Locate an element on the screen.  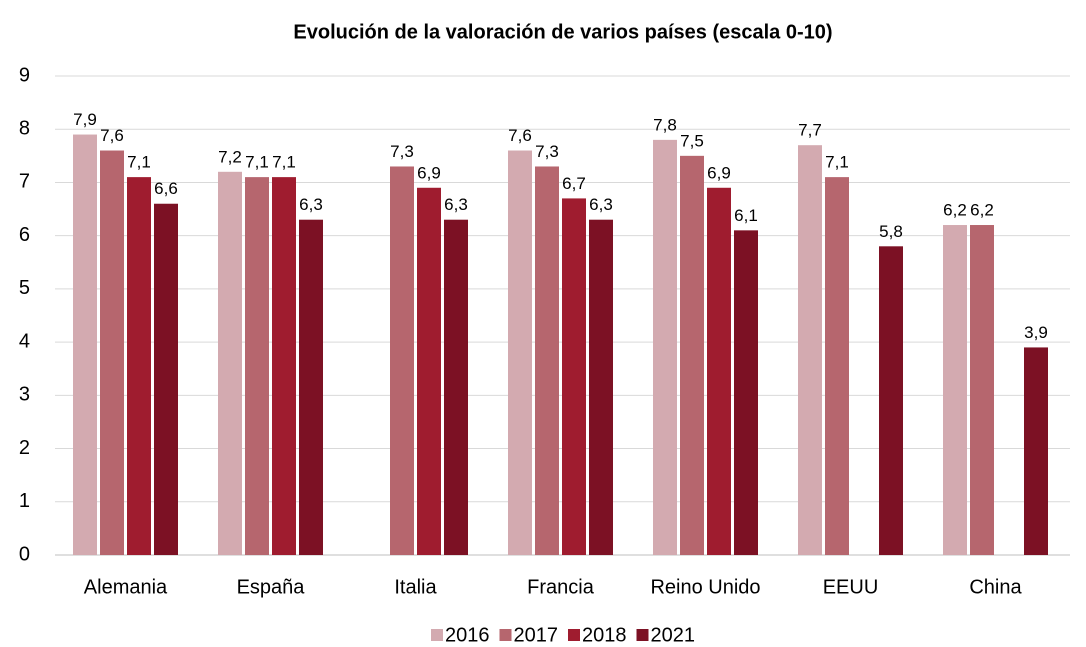
value-label: 6,1 is located at coordinates (746, 215).